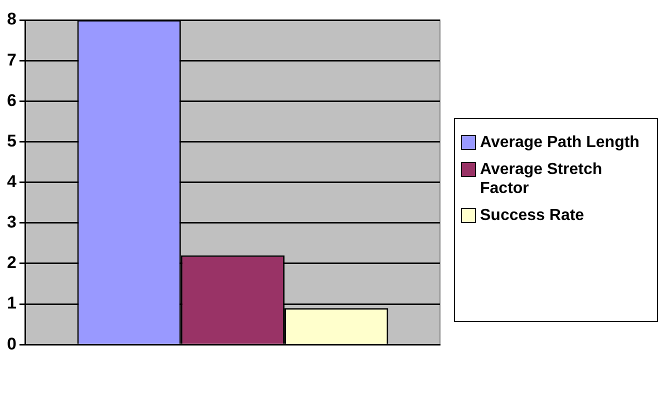 This screenshot has width=662, height=403. Describe the element at coordinates (560, 142) in the screenshot. I see `legend-label: Average Path Length` at that location.